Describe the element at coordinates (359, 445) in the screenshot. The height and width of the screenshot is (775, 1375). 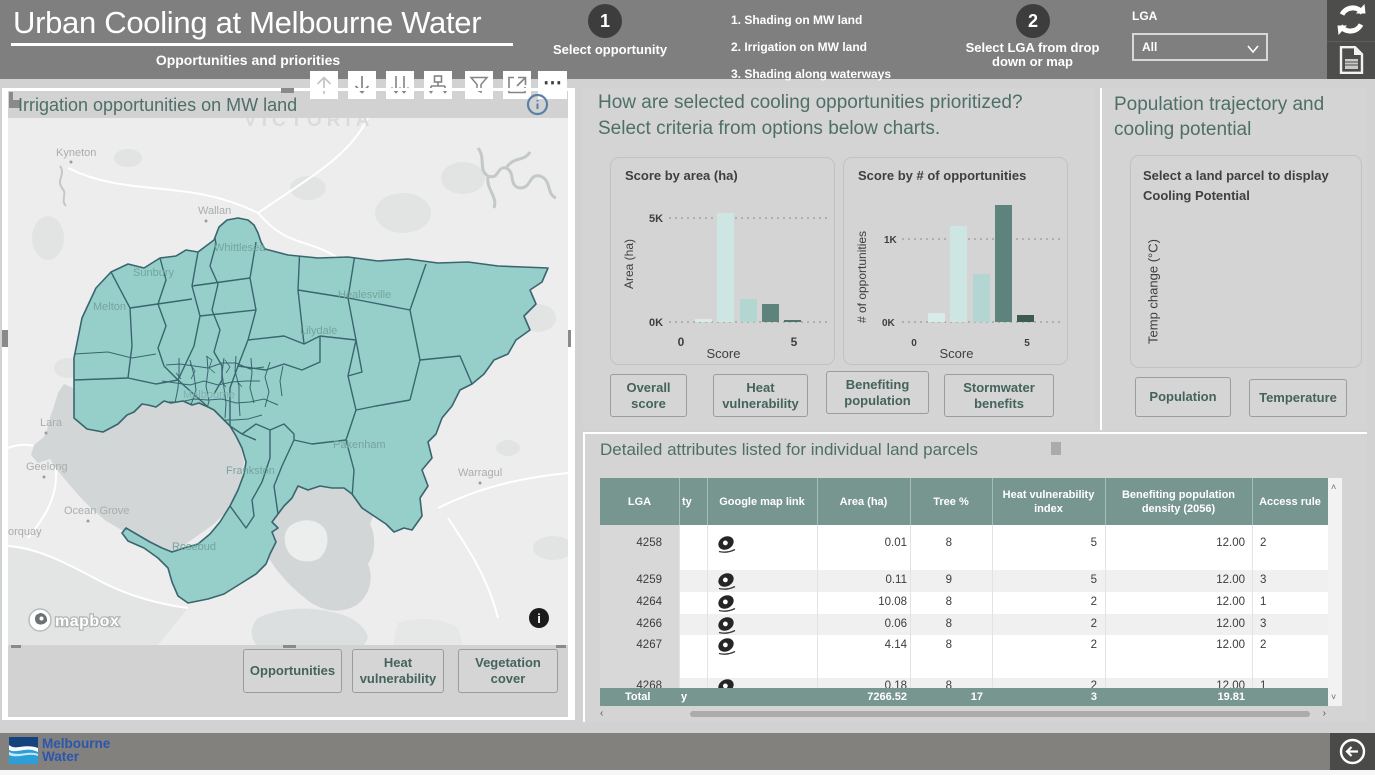
I see `svg-text: Pakenham` at that location.